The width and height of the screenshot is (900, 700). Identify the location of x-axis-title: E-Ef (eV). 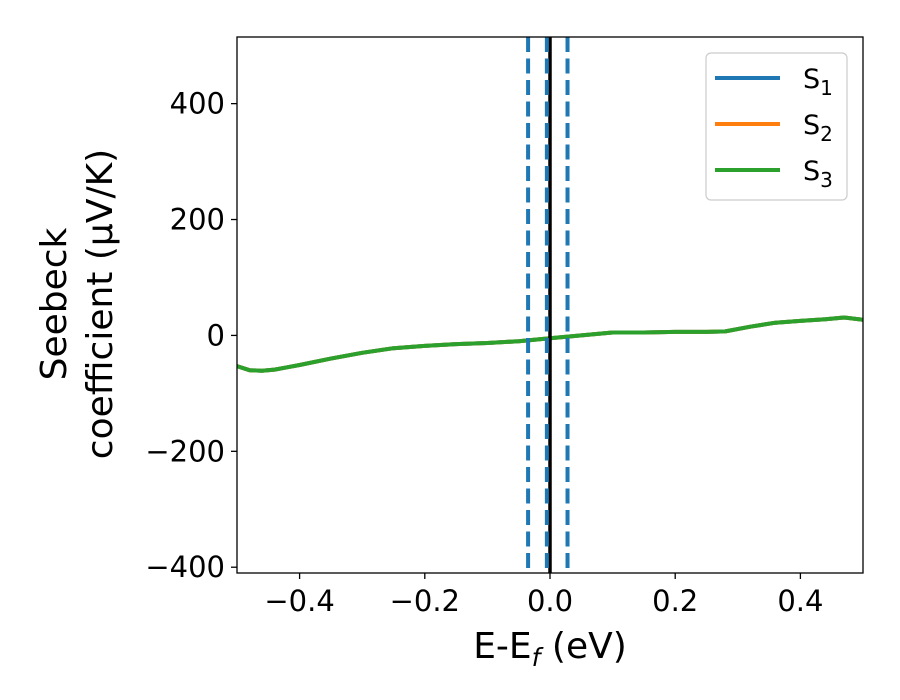
(550, 649).